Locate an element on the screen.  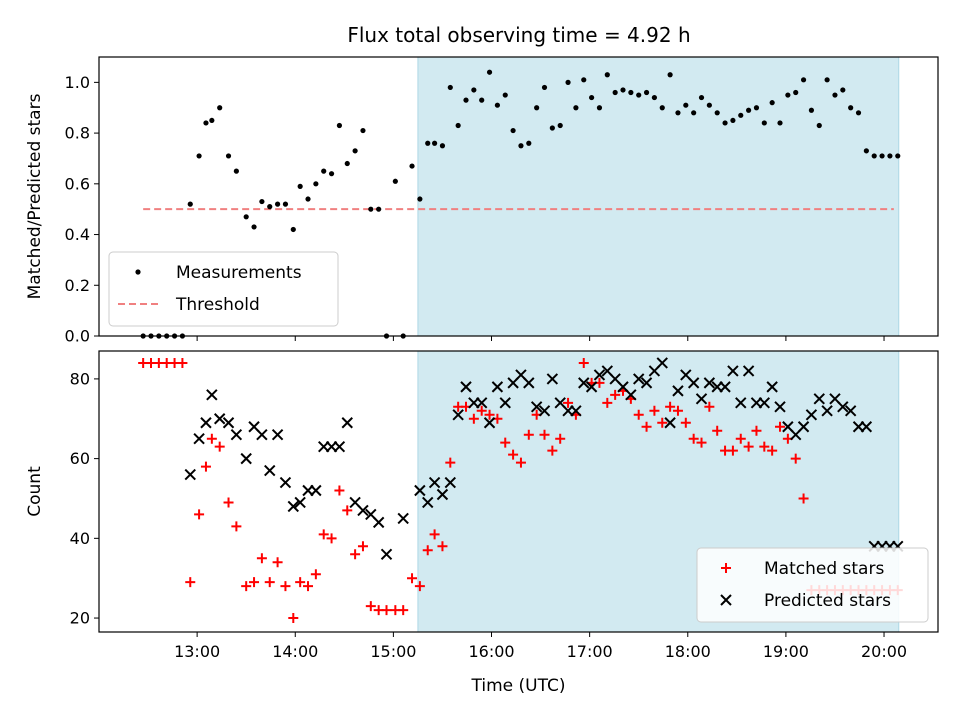
x-tick-label: 13:00 is located at coordinates (197, 651).